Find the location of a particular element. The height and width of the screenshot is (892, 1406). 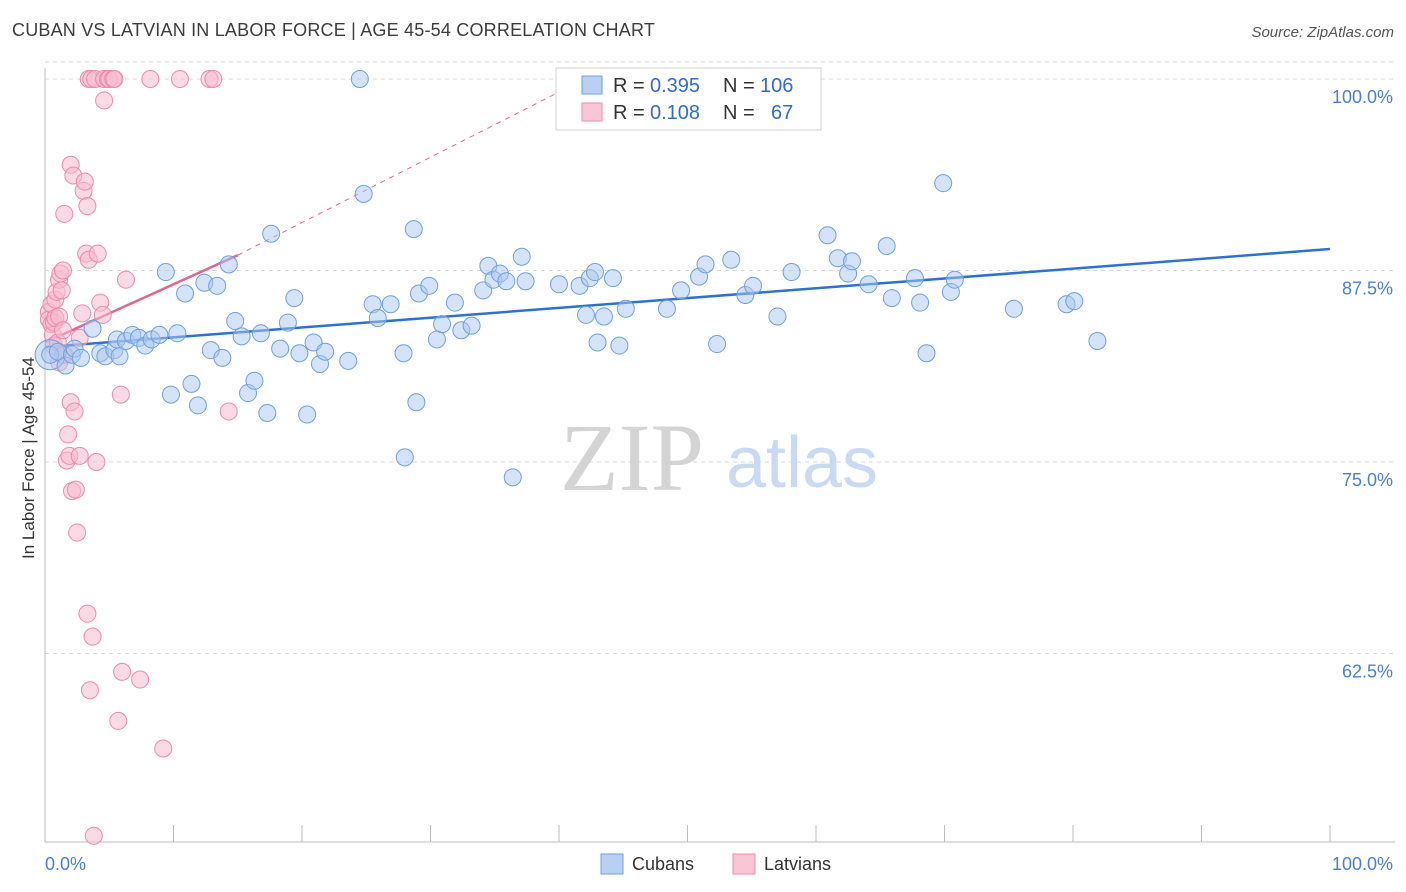

latvians-trendline is located at coordinates (141, 299).